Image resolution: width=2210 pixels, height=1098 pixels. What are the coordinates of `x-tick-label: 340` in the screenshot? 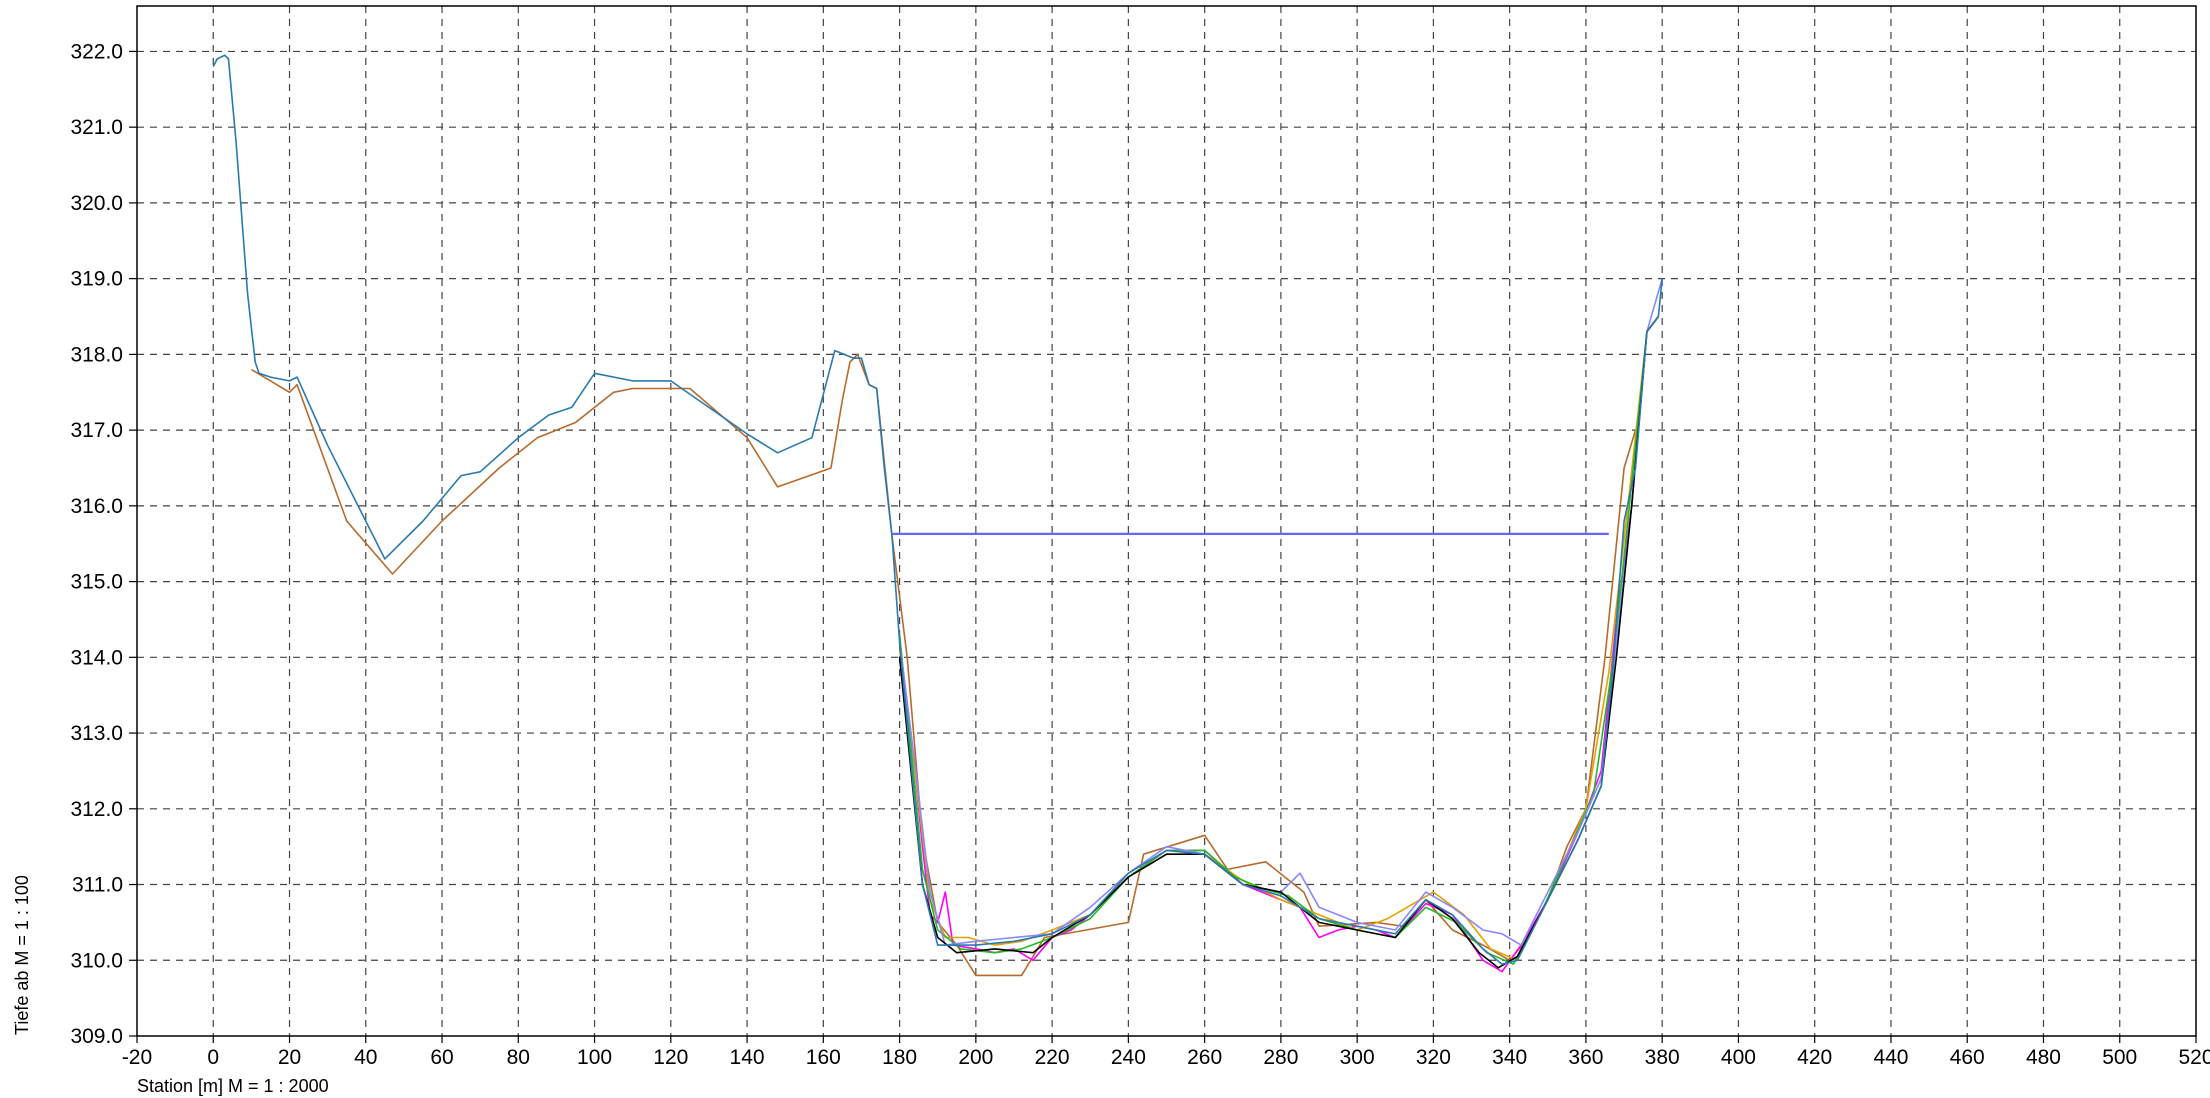 It's located at (1509, 1057).